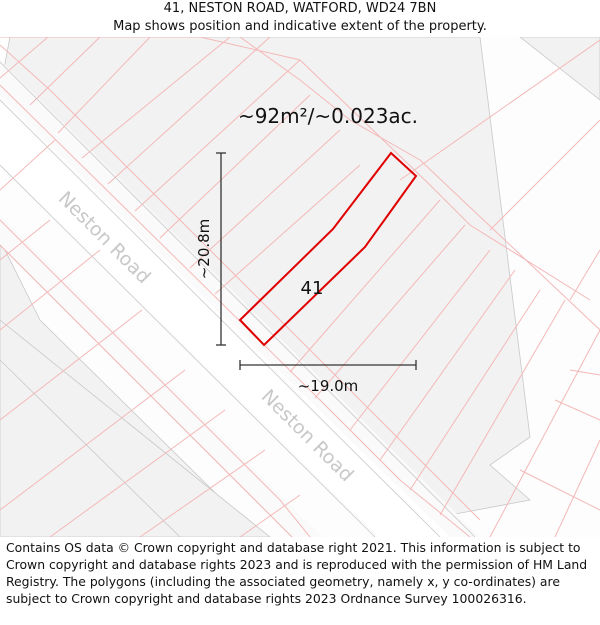 The image size is (600, 625). What do you see at coordinates (221, 249) in the screenshot?
I see `height-measure` at bounding box center [221, 249].